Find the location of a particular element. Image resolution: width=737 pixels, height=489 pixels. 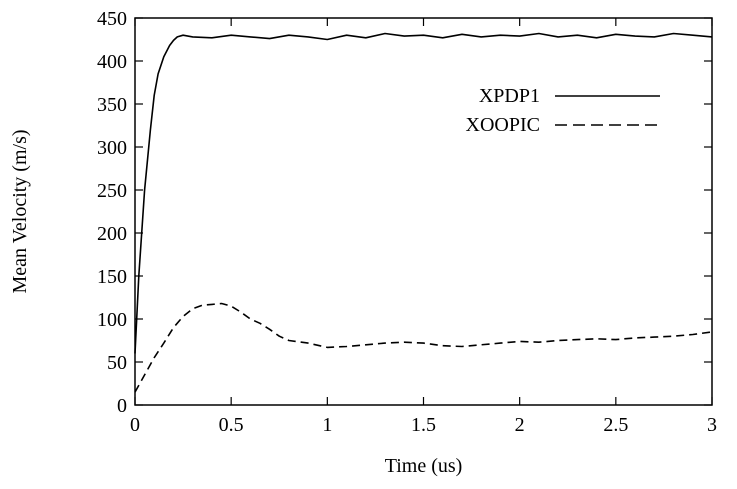

x-axis-label: Time (us) is located at coordinates (424, 466).